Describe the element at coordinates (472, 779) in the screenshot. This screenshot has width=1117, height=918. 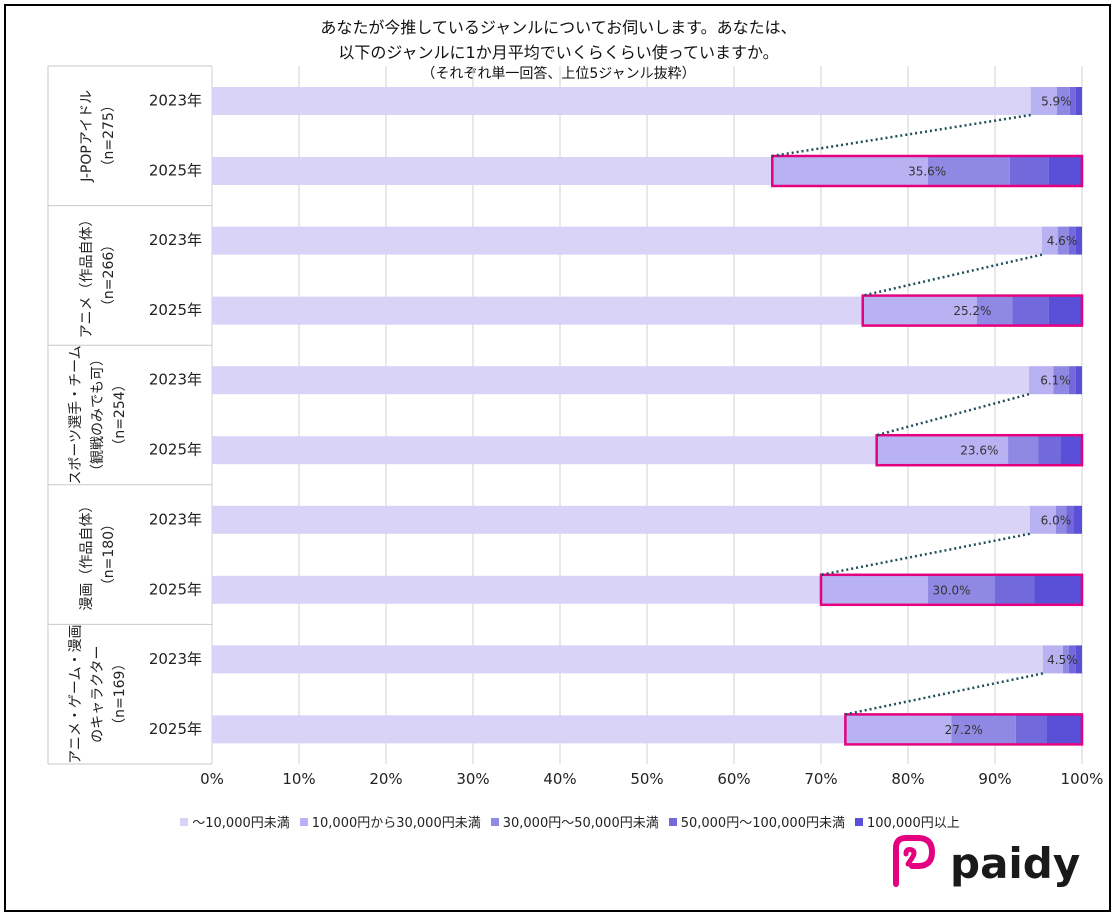
I see `x-tick-label: 30%` at that location.